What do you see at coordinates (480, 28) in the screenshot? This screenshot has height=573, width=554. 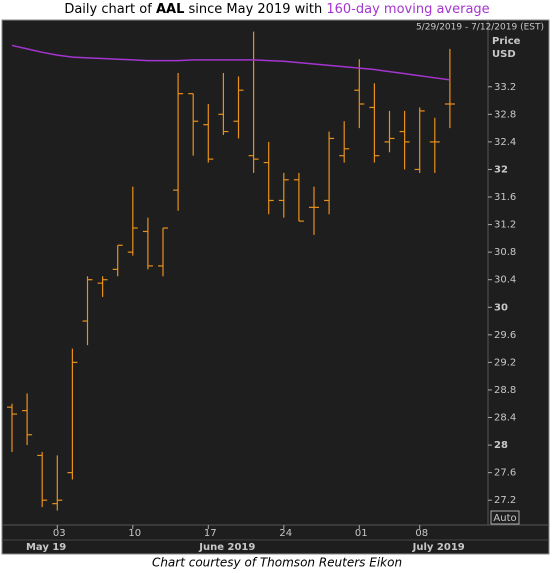 I see `date-range: 5/29/2019 - 7/12/2019 (EST)` at bounding box center [480, 28].